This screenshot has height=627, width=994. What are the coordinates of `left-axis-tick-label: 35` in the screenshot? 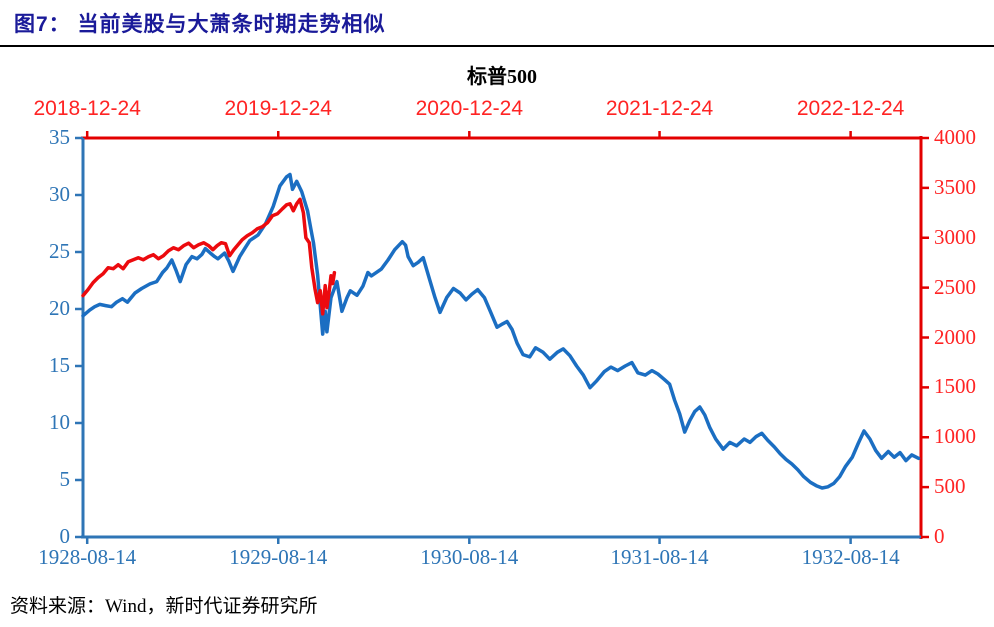 It's located at (59, 137).